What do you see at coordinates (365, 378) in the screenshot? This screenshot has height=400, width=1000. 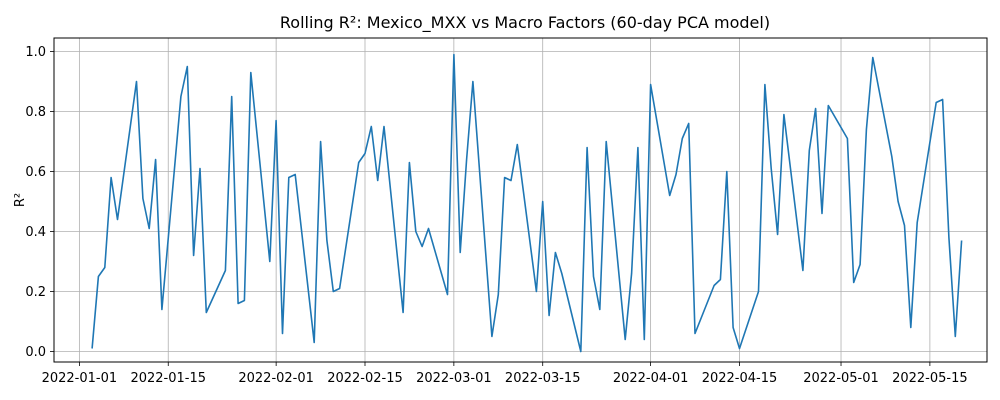 I see `x-tick-label: 2022-02-15` at bounding box center [365, 378].